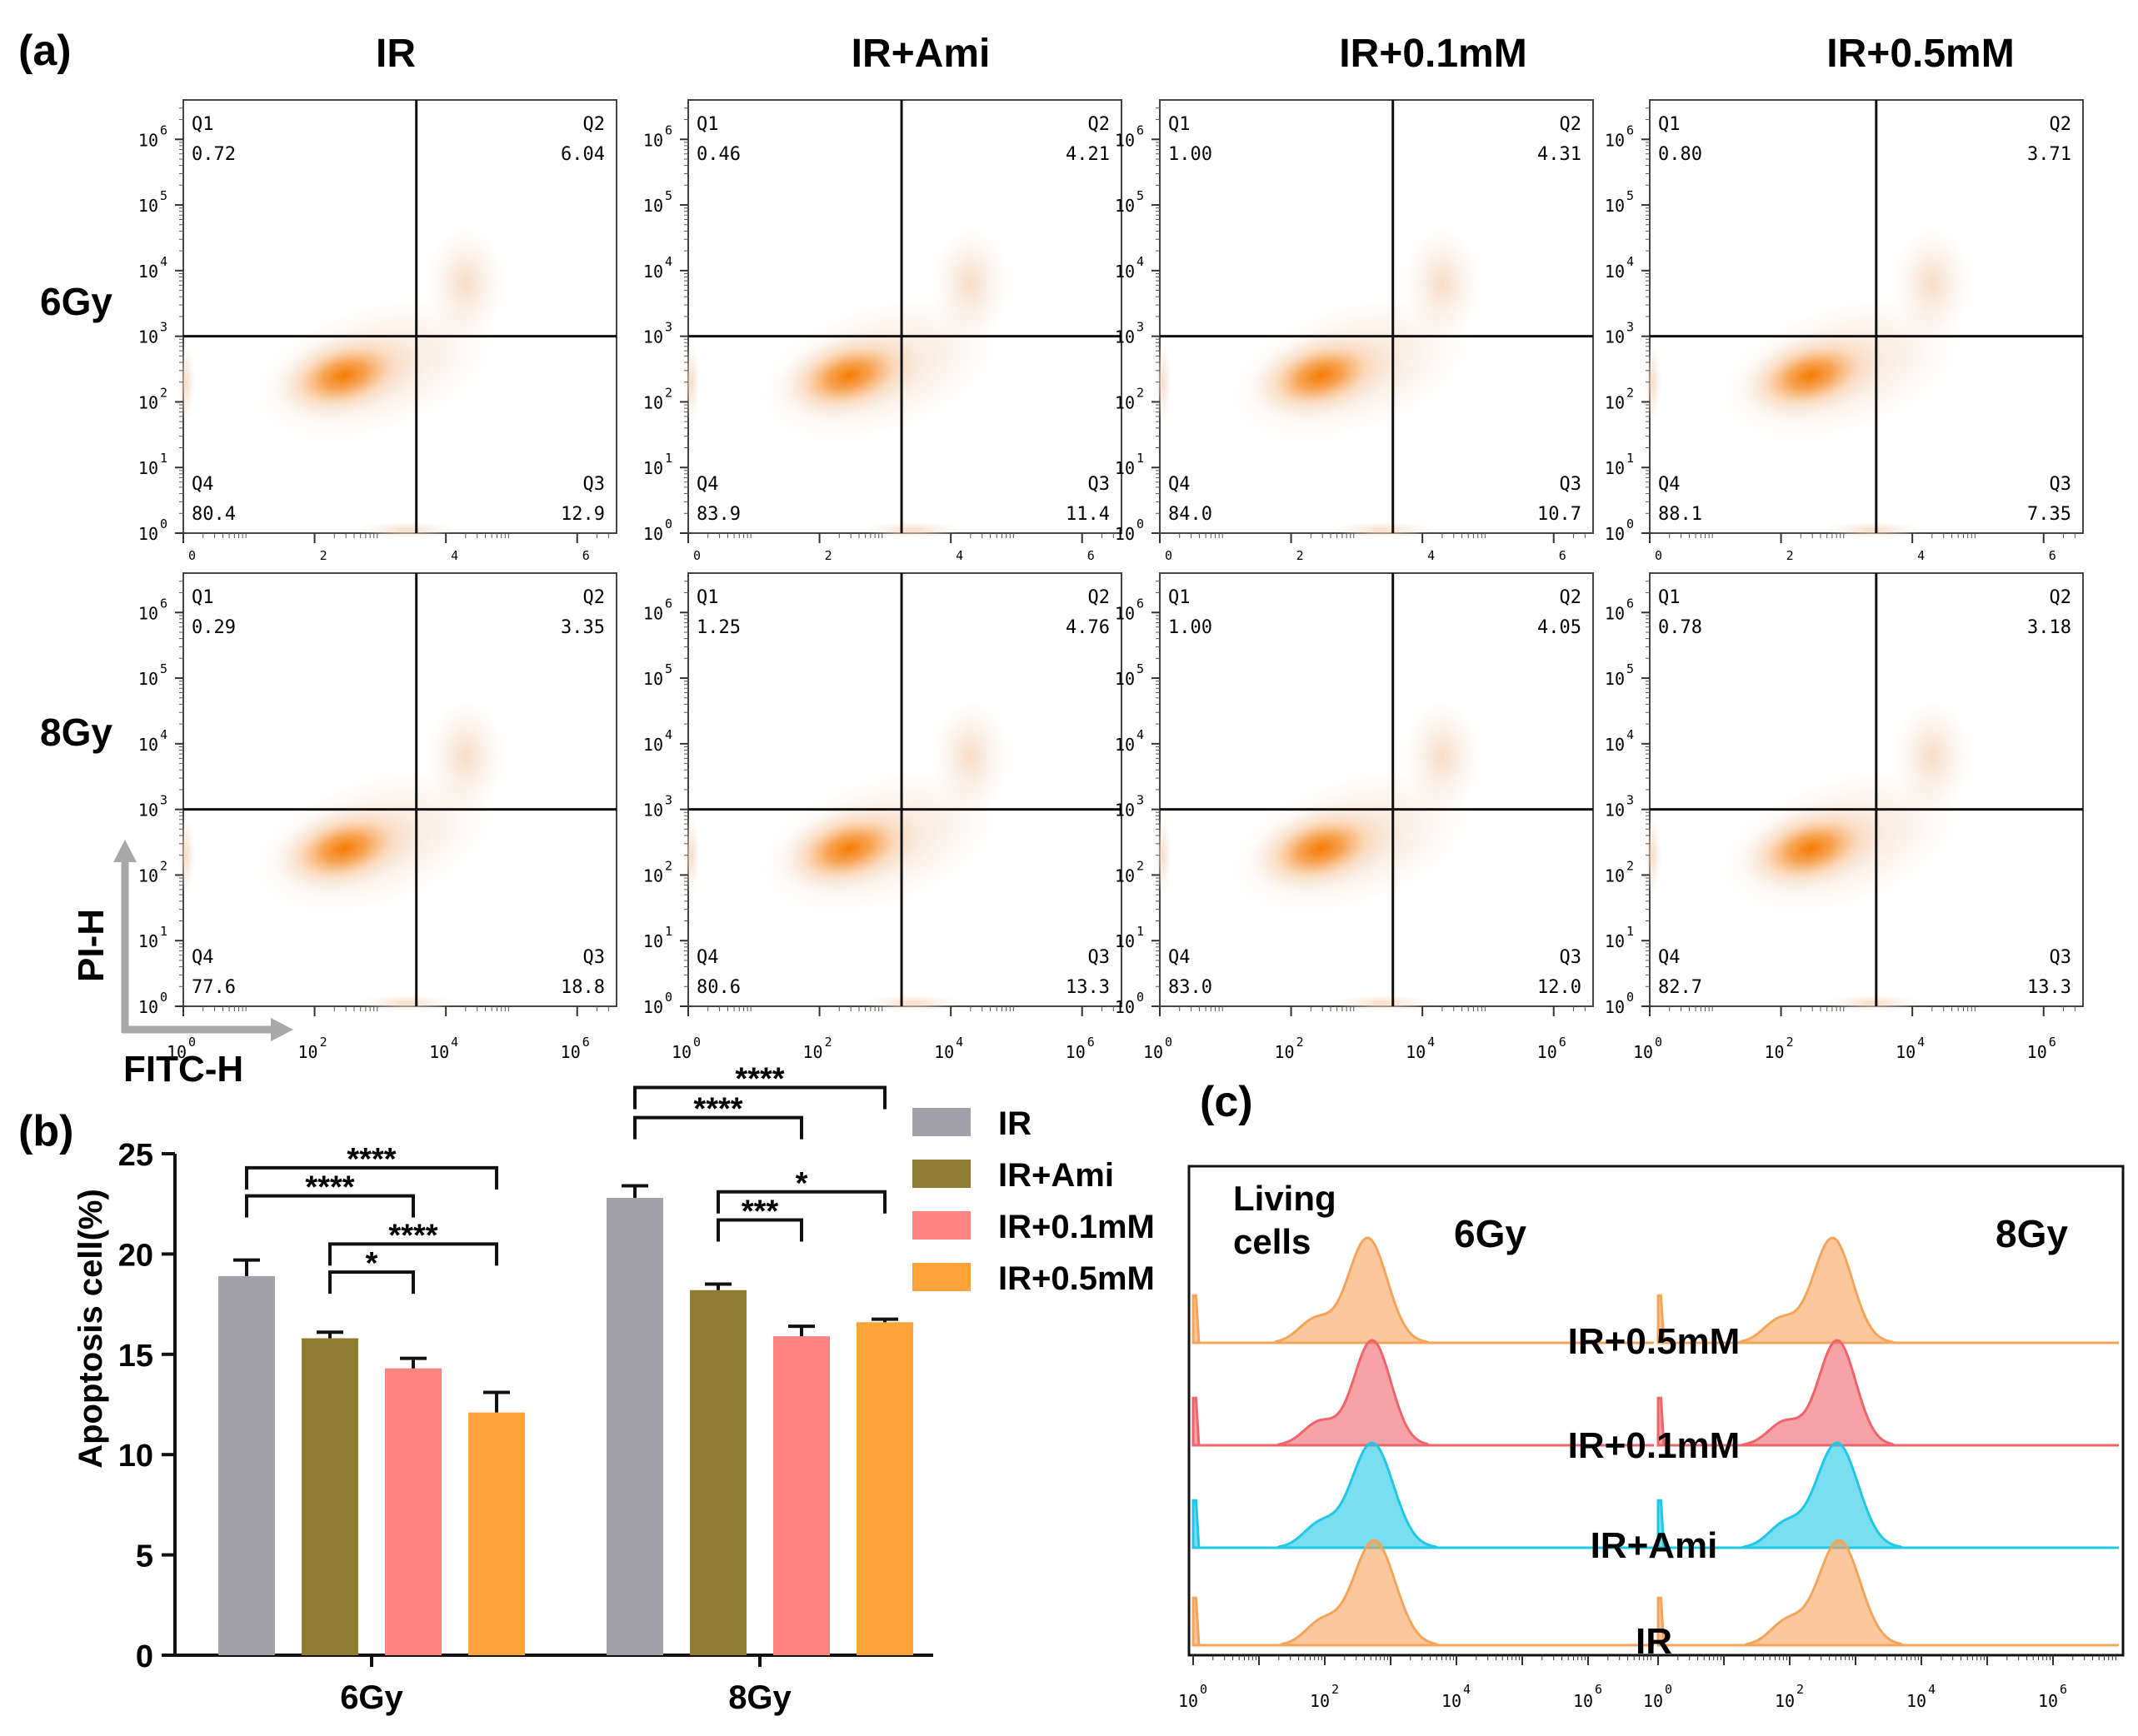 Image resolution: width=2138 pixels, height=1736 pixels. I want to click on y-tick-exponent: 2, so click(668, 866).